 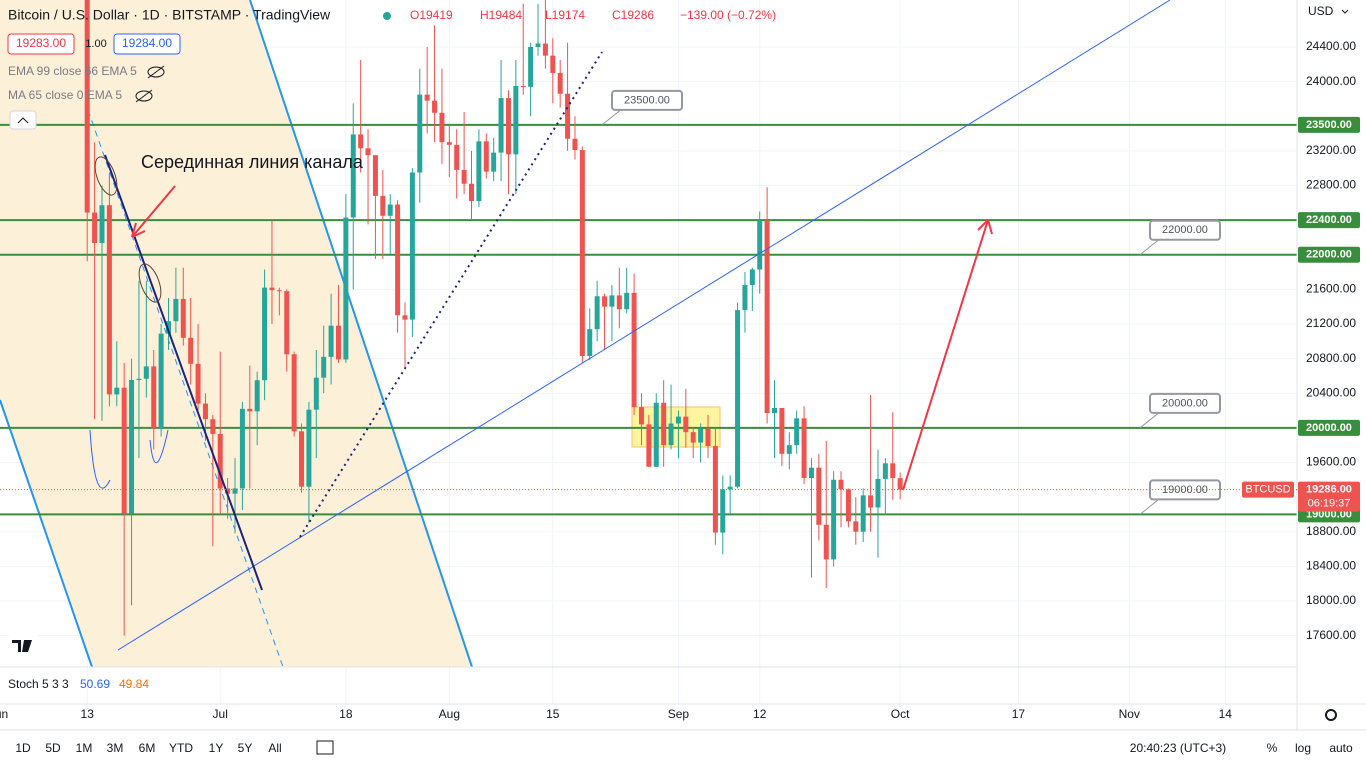 I want to click on countdown: 06:19:37, so click(x=1329, y=504).